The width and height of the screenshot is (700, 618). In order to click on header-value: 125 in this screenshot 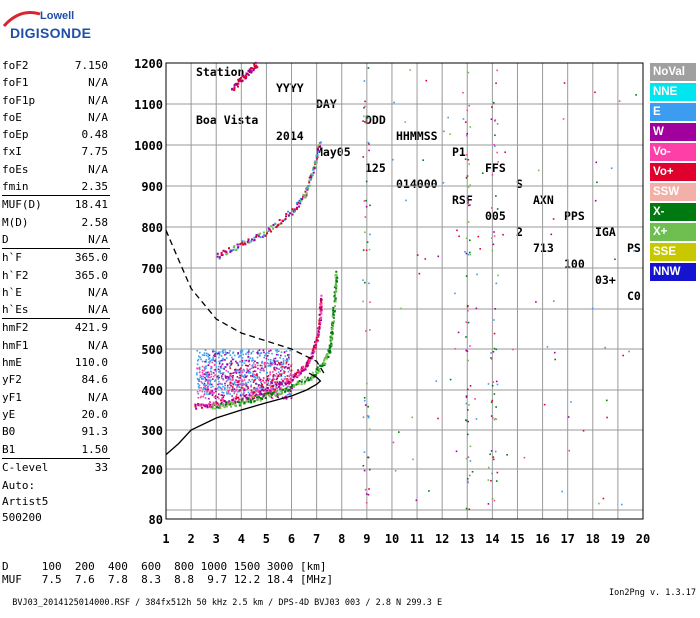, I will do `click(375, 168)`.